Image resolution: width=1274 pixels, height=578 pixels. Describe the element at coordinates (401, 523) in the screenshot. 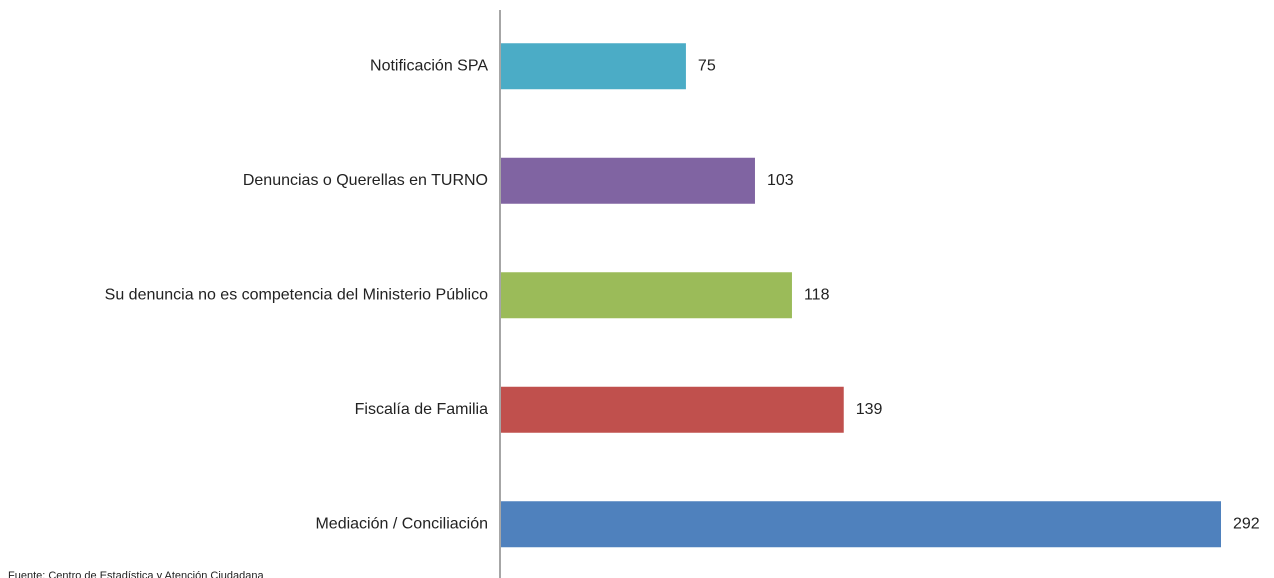

I see `category-label: Mediación / Conciliación` at that location.